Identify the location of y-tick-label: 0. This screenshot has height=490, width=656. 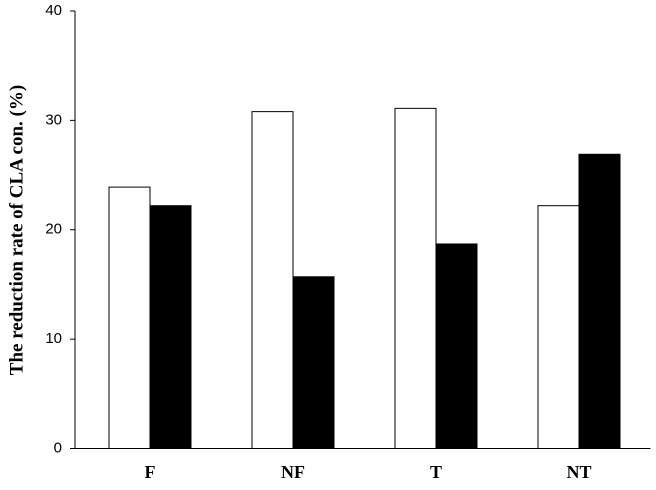
(58, 447).